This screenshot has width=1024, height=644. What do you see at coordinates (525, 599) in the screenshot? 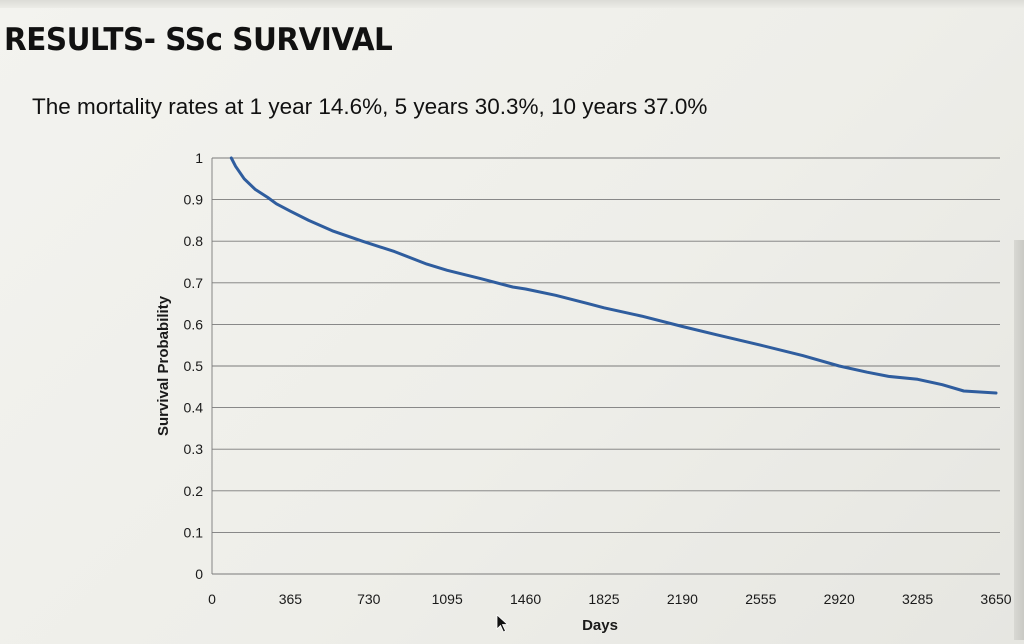
I see `x-tick-label: 1460` at bounding box center [525, 599].